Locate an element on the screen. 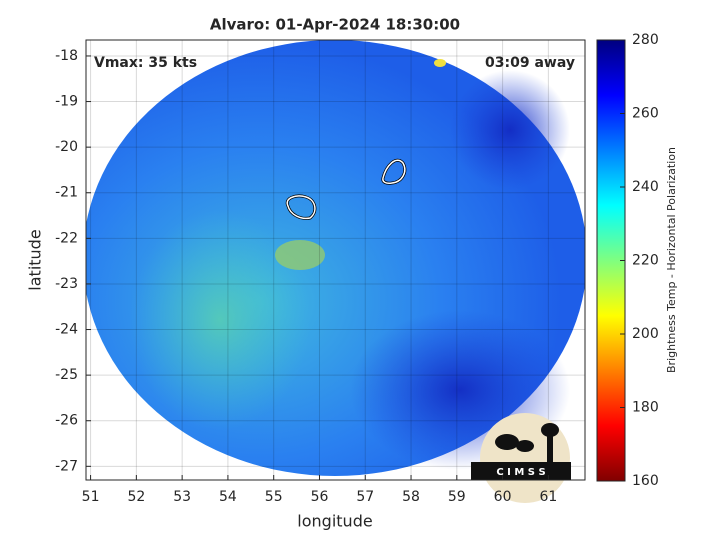 The height and width of the screenshot is (544, 720). x-tick-label: 52 is located at coordinates (136, 497).